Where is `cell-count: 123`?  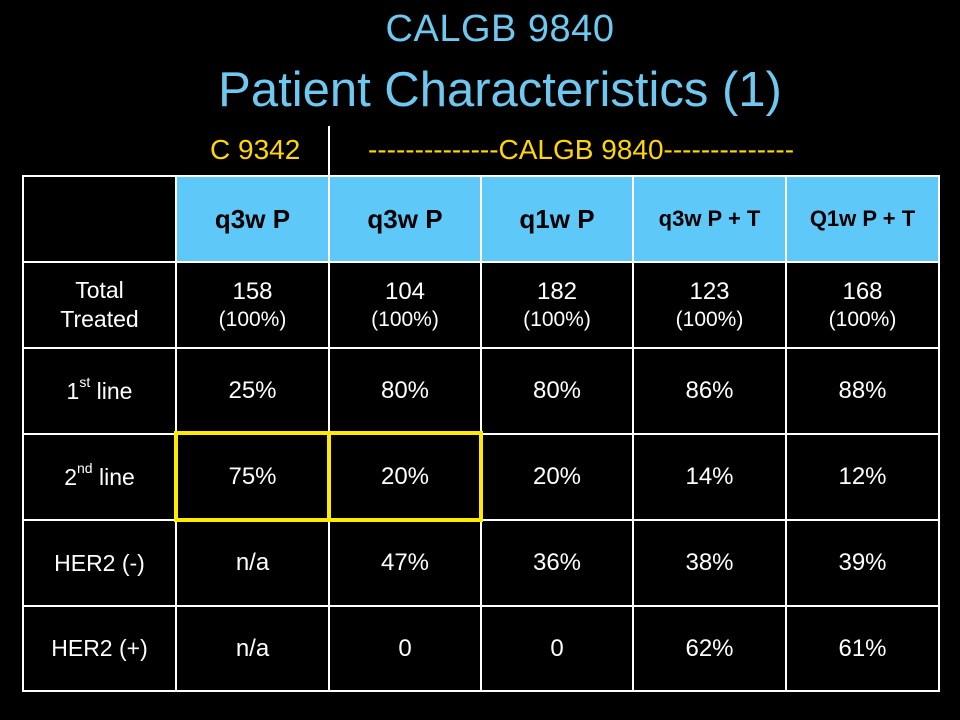
cell-count: 123 is located at coordinates (709, 291).